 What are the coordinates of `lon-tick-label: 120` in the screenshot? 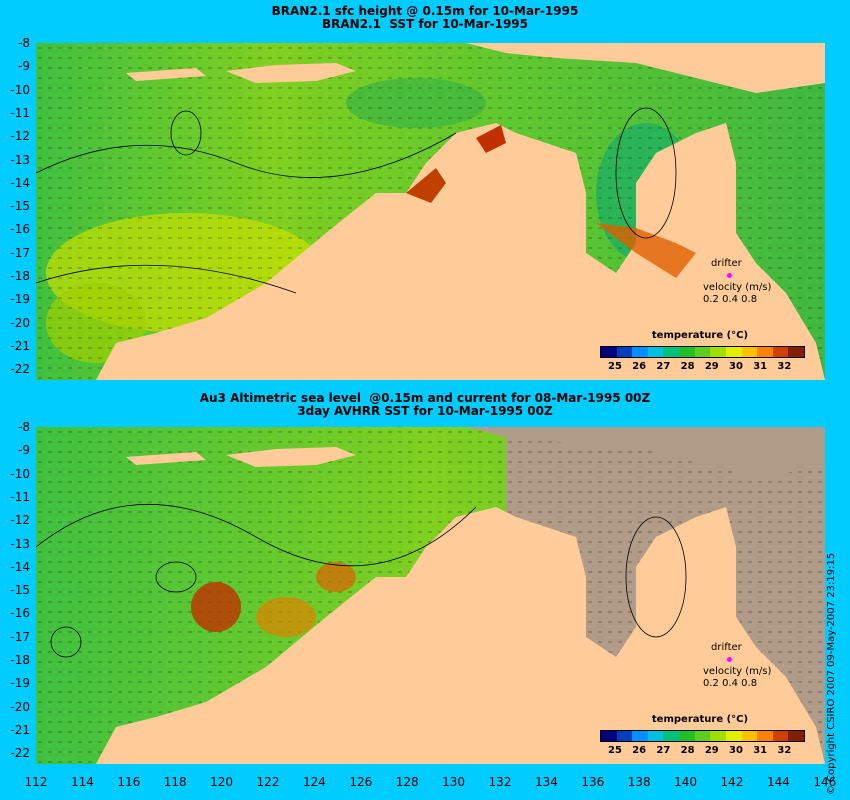 It's located at (222, 782).